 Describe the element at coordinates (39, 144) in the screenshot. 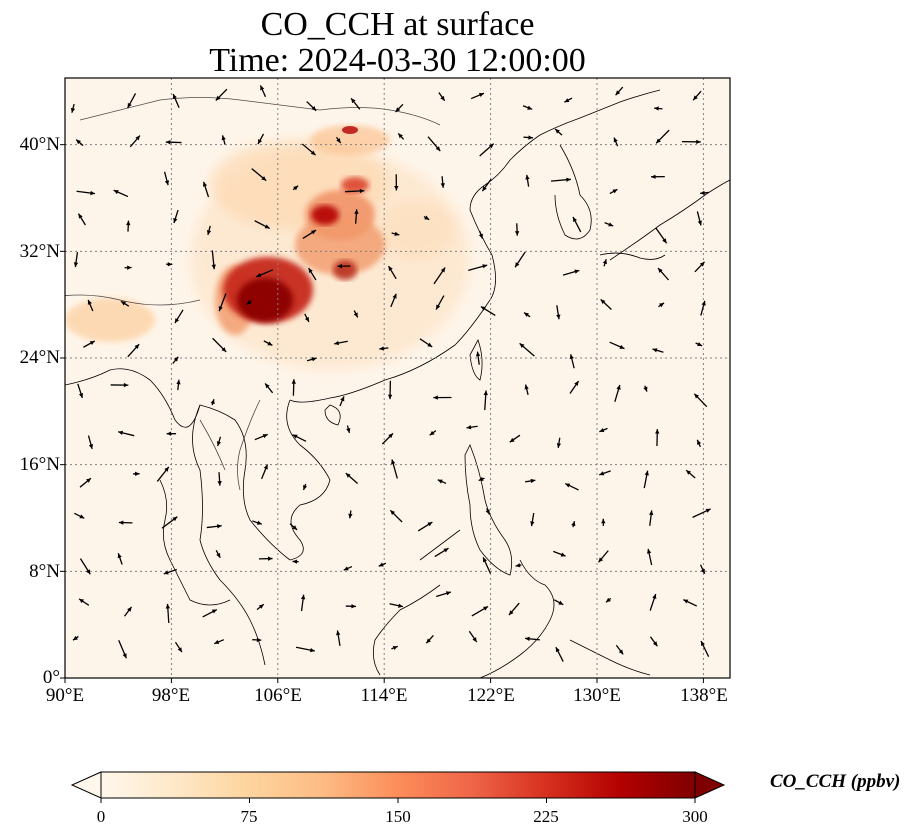

I see `y-tick-label: 40°N` at that location.